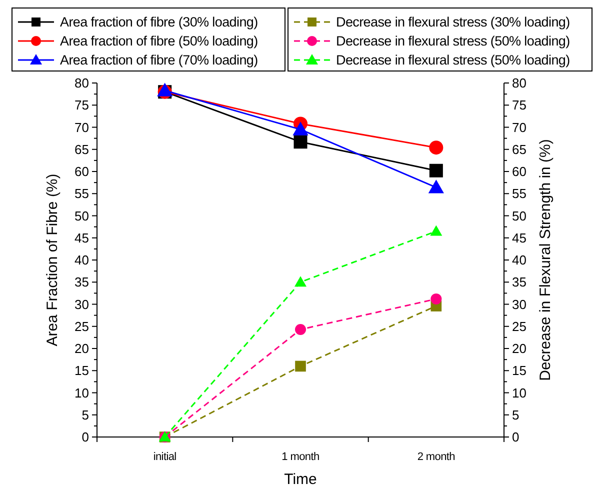 The width and height of the screenshot is (595, 488). Describe the element at coordinates (519, 304) in the screenshot. I see `y2-tick-label: 30` at that location.